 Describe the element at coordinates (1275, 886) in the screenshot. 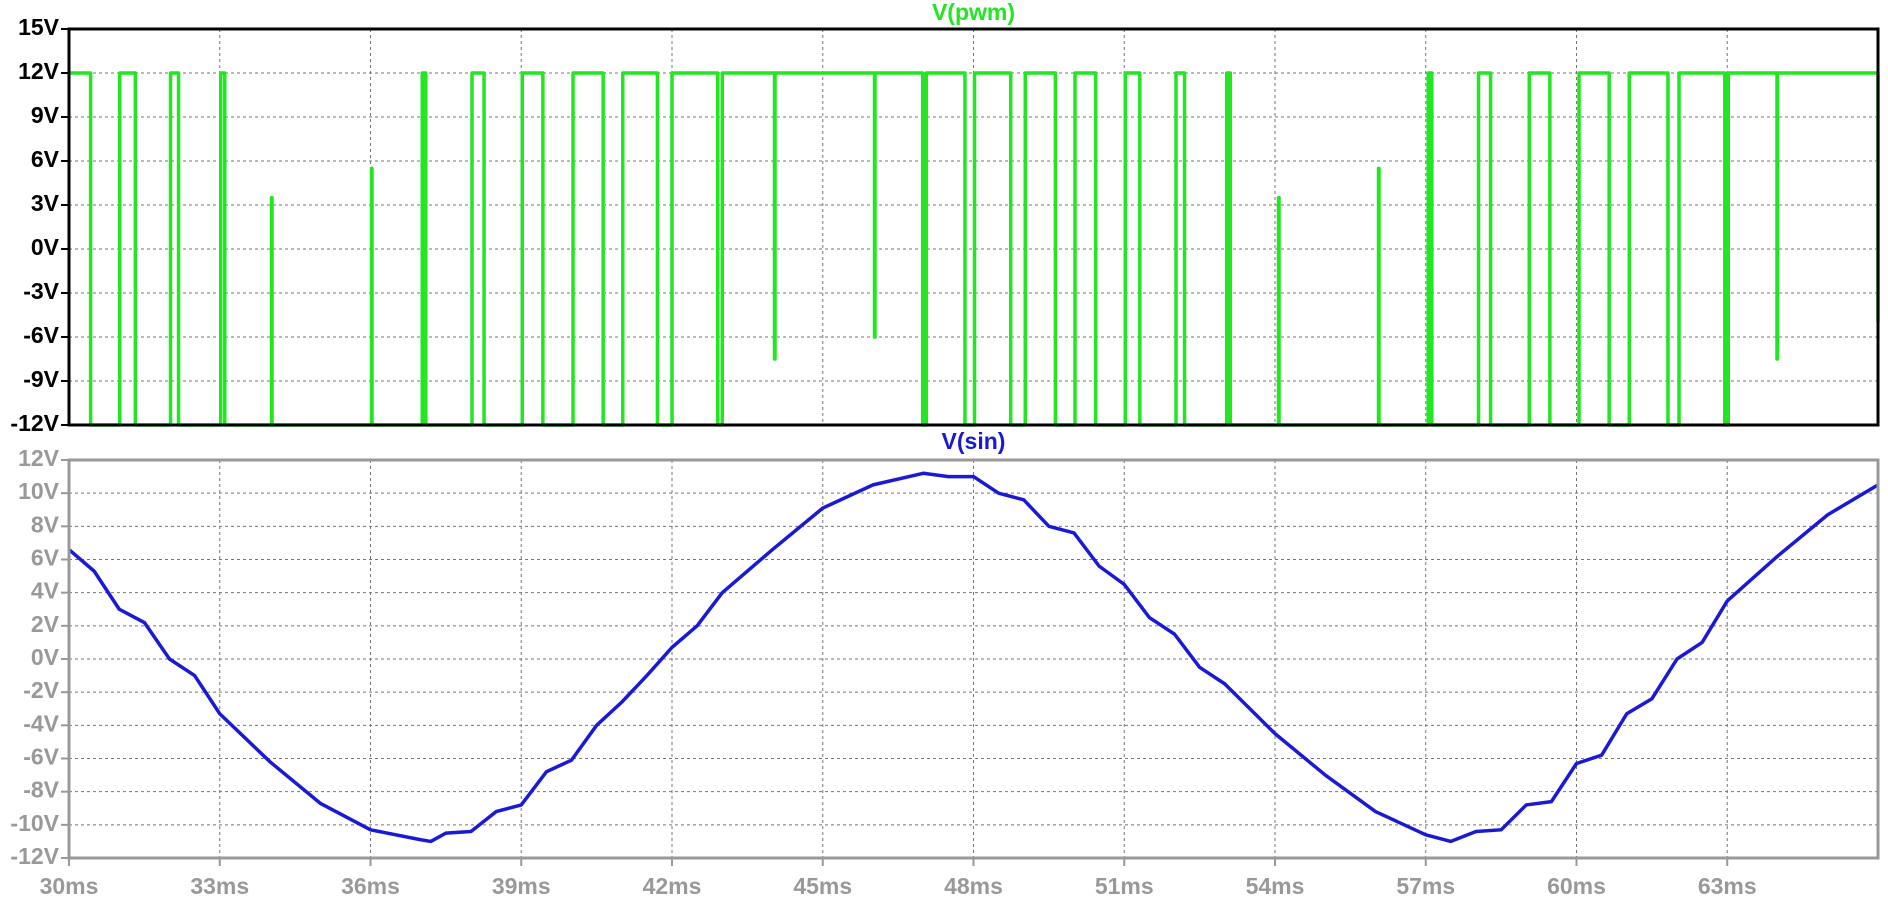

I see `x-tick-label: 54ms` at that location.